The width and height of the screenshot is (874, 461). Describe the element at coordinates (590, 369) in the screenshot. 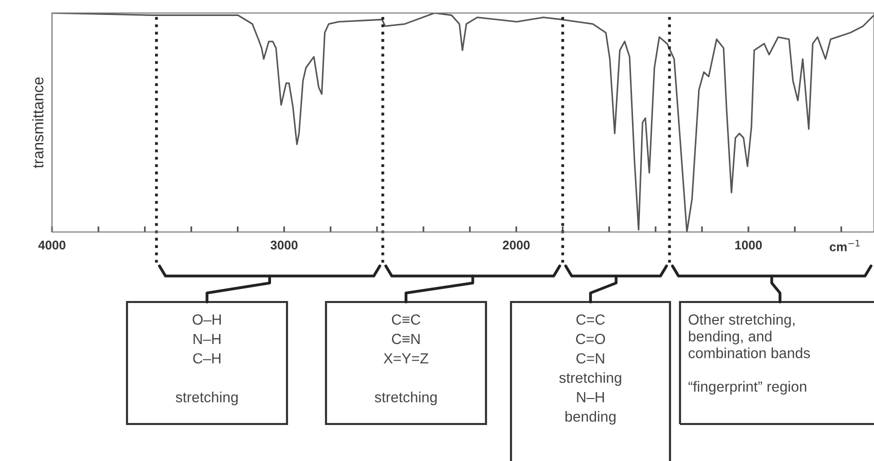

I see `text: C=C C=O C=N stretching N–H bending` at that location.